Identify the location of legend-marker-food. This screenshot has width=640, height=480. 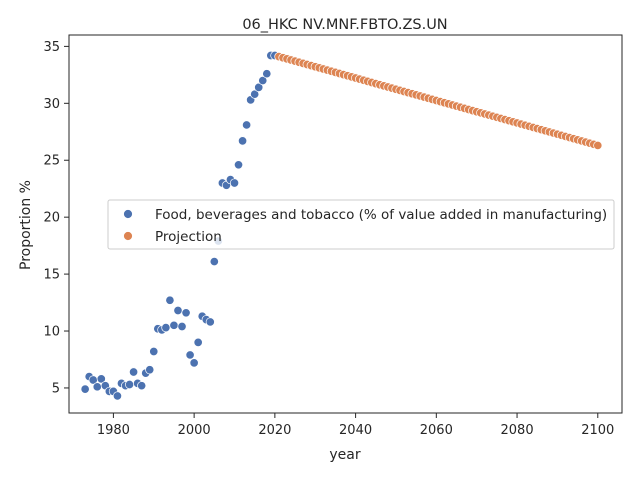
(128, 214).